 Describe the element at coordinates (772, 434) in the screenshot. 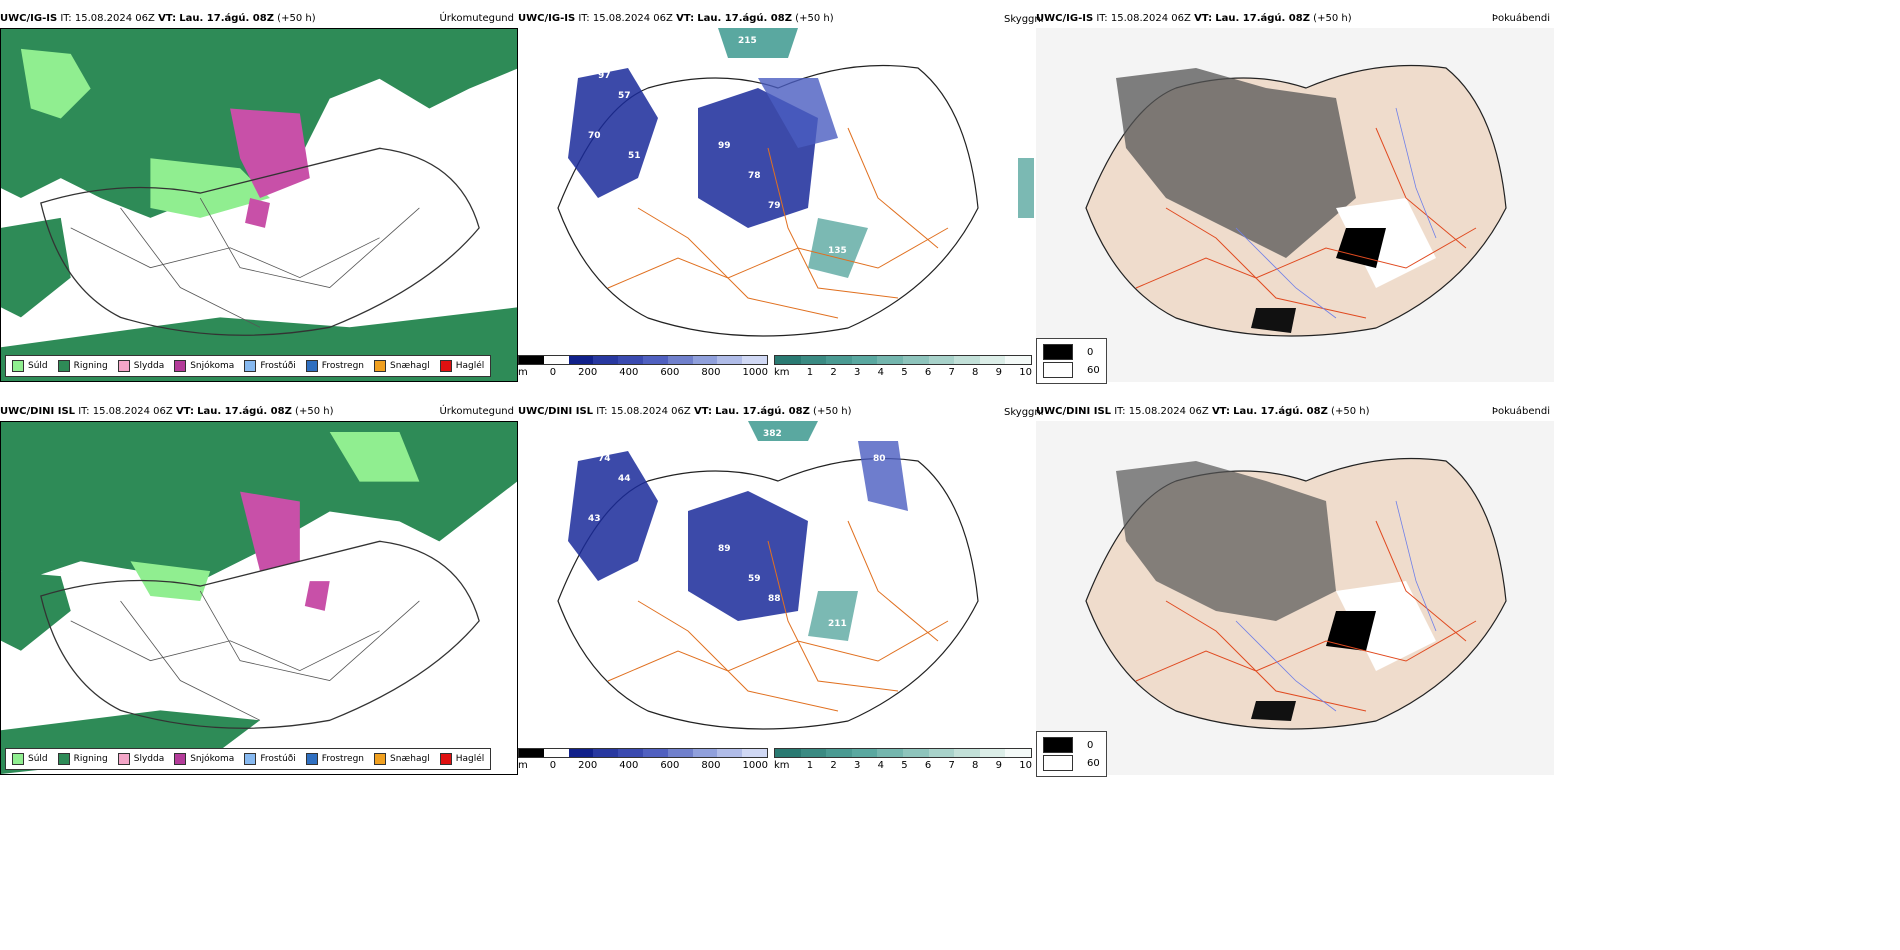

I see `peak-label: 382` at that location.